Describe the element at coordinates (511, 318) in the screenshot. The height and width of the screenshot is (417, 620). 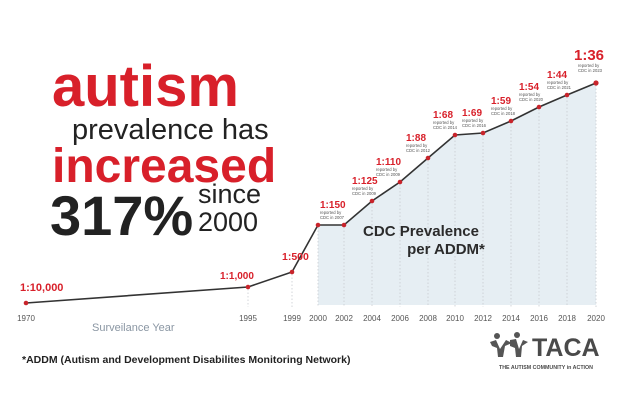
I see `x-tick-label: 2014` at that location.